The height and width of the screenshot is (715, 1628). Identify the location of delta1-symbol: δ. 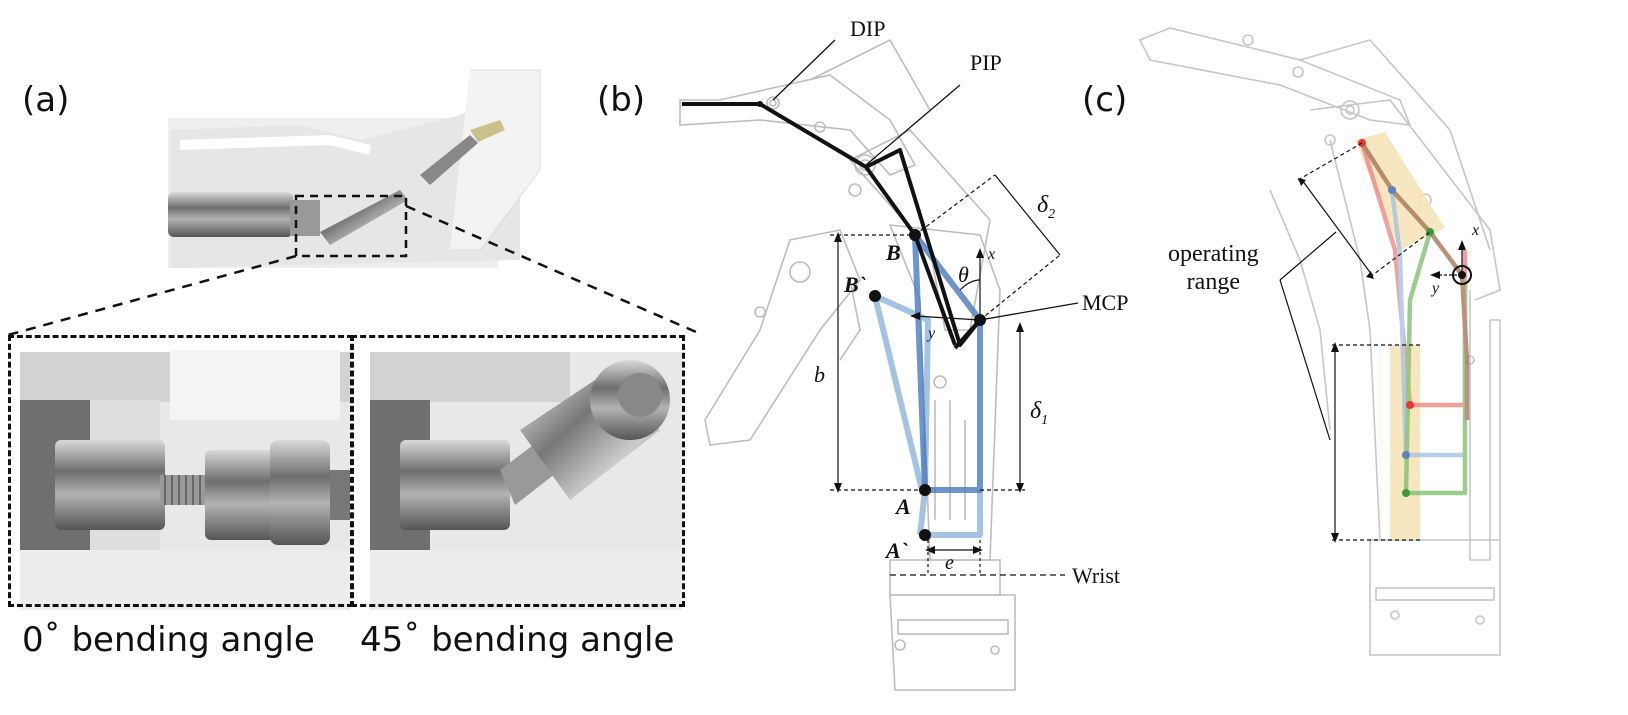
(1036, 411).